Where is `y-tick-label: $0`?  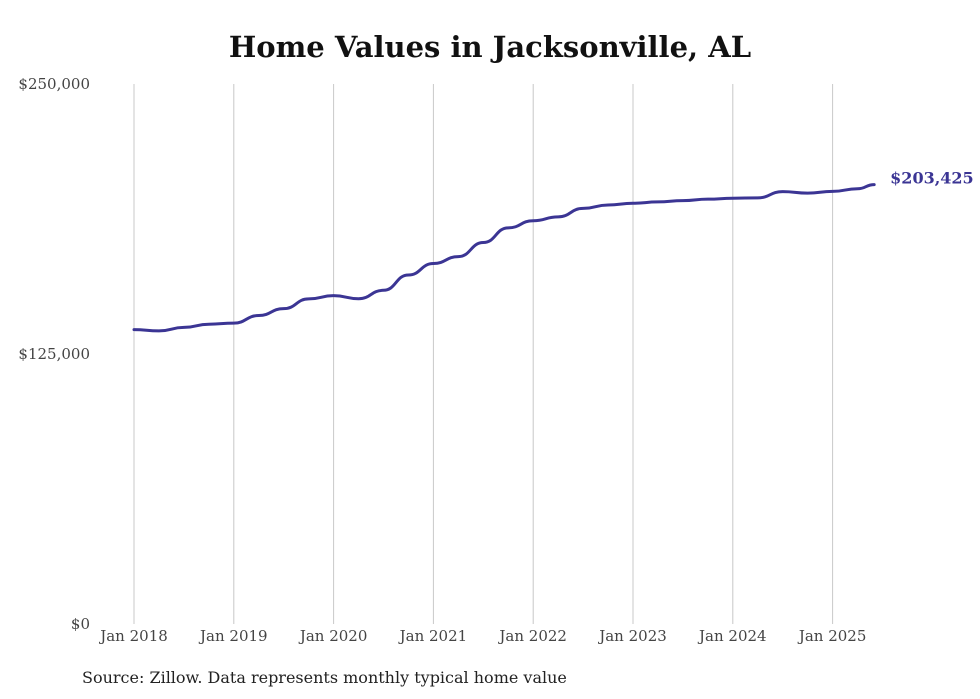
y-tick-label: $0 is located at coordinates (80, 624).